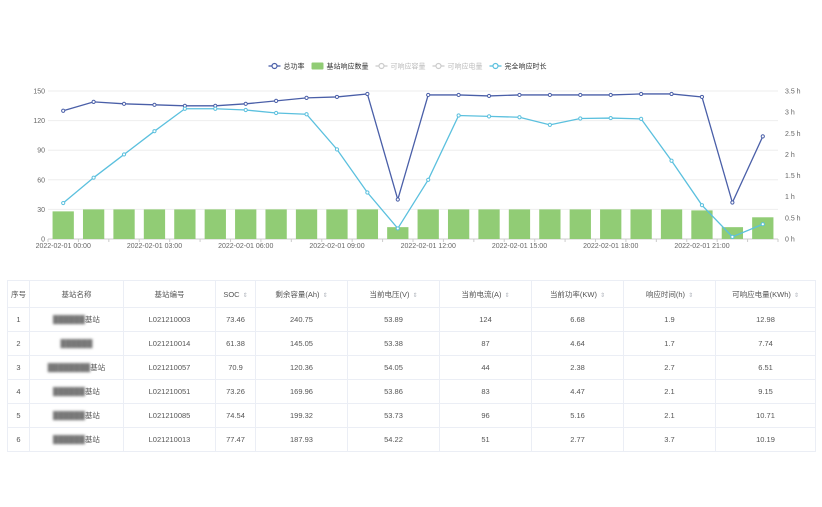 The width and height of the screenshot is (822, 507). Describe the element at coordinates (69, 391) in the screenshot. I see `redacted-text: ██████` at that location.